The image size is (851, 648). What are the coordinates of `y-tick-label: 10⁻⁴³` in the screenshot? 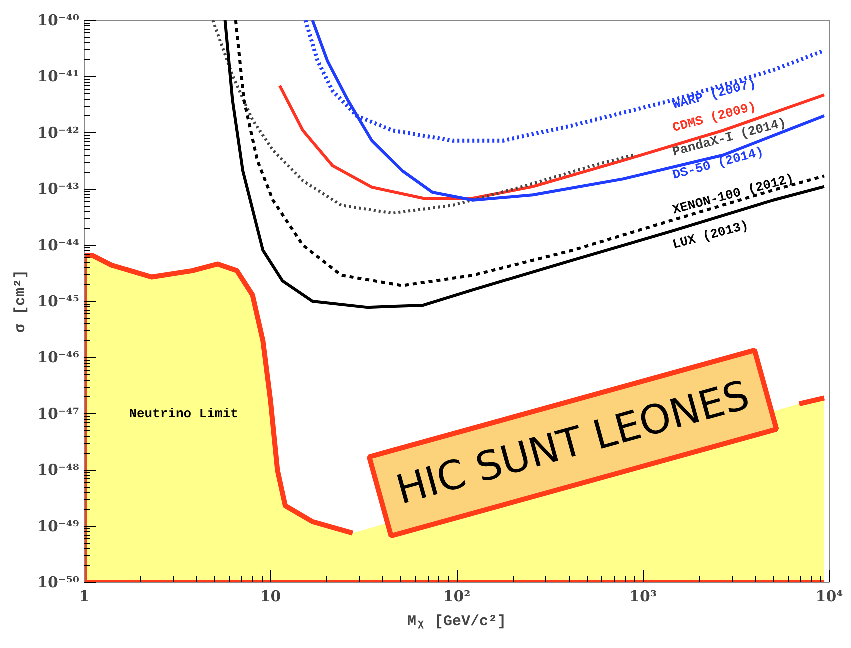 It's located at (59, 189).